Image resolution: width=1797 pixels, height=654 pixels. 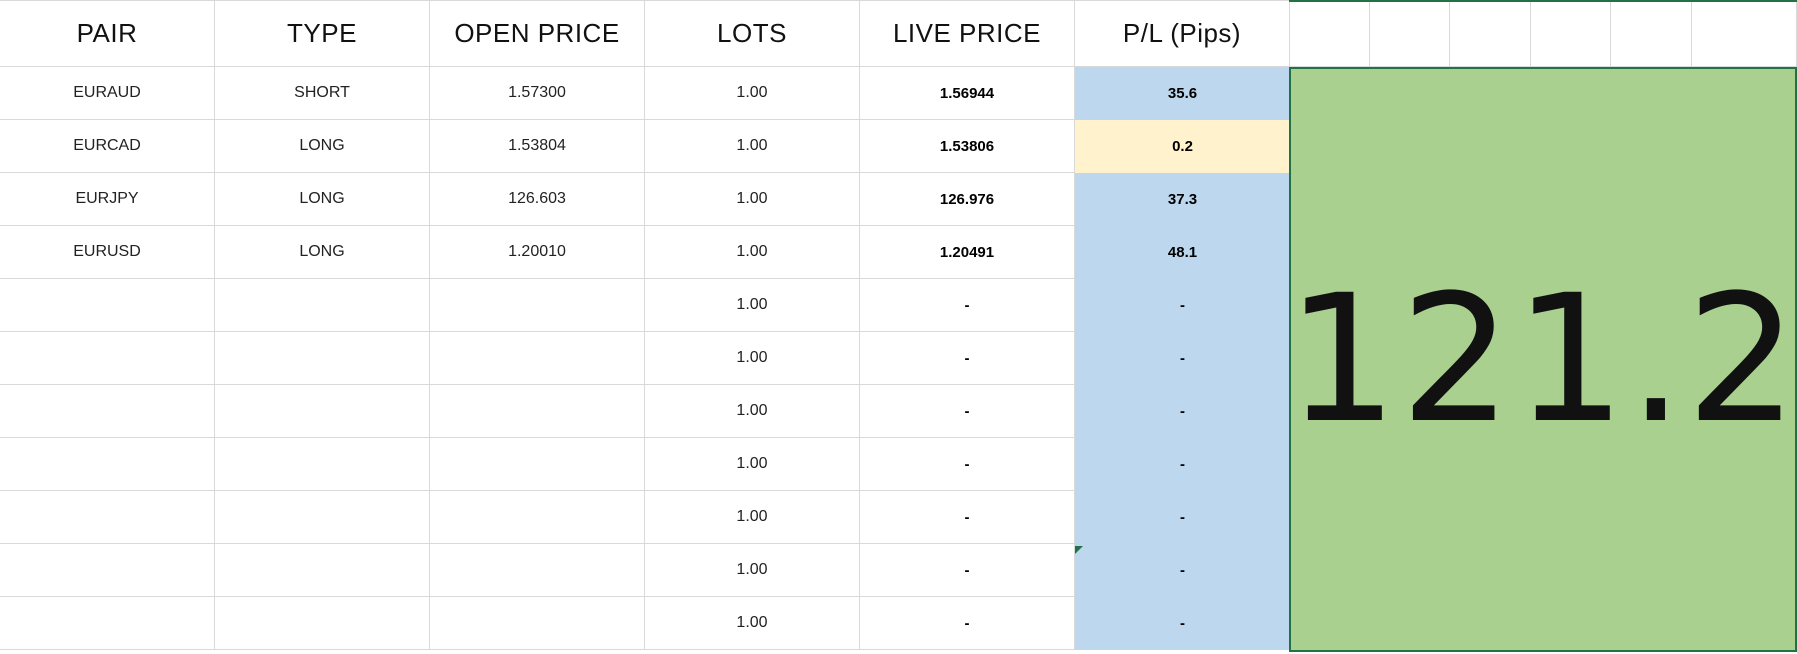 I want to click on cell-pl-pips: 48.1, so click(x=1182, y=252).